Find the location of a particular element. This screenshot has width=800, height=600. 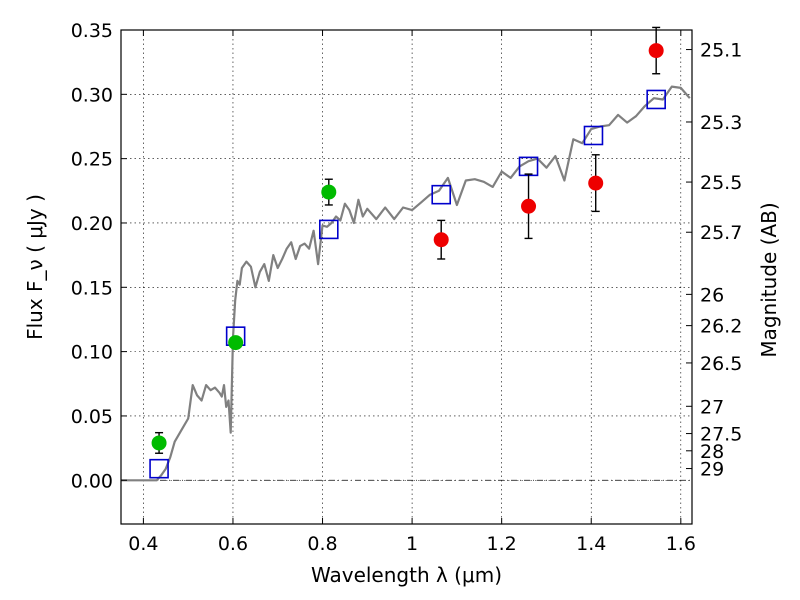

mag-tick-label: 25.1 is located at coordinates (721, 51).